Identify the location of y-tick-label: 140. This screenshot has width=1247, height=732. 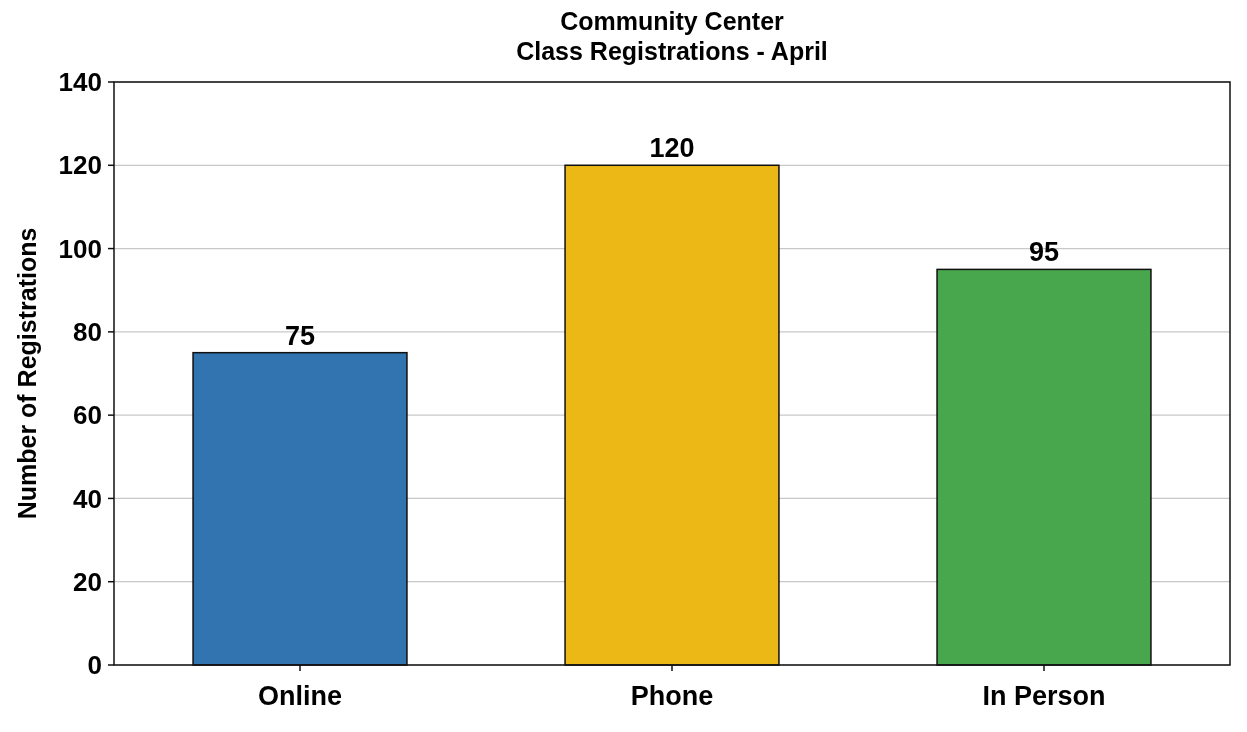
(80, 82).